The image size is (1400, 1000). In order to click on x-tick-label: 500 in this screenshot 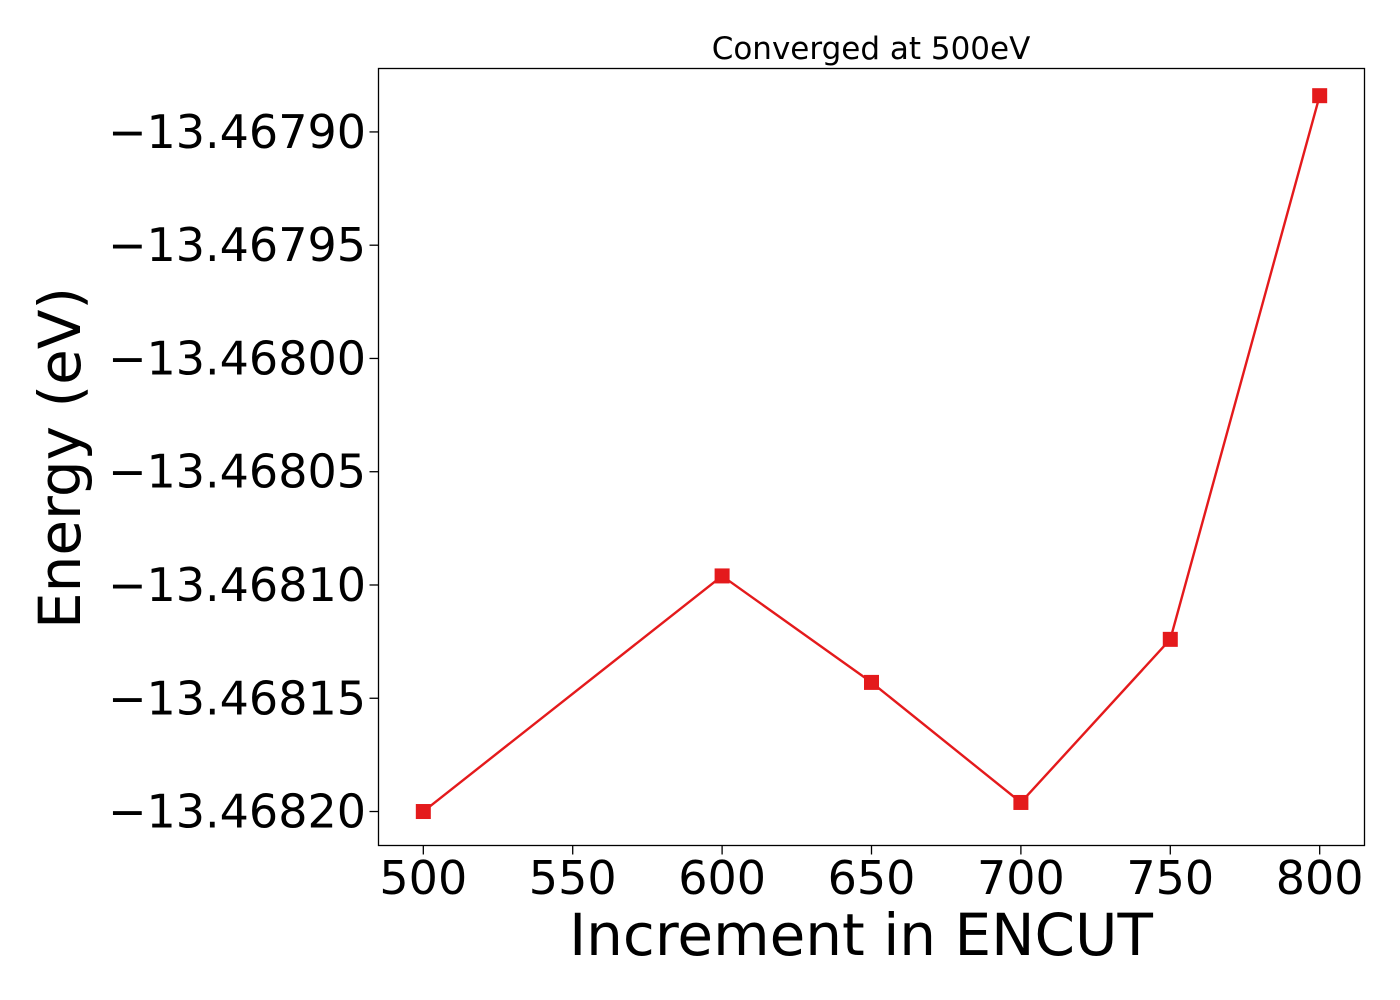, I will do `click(423, 878)`.